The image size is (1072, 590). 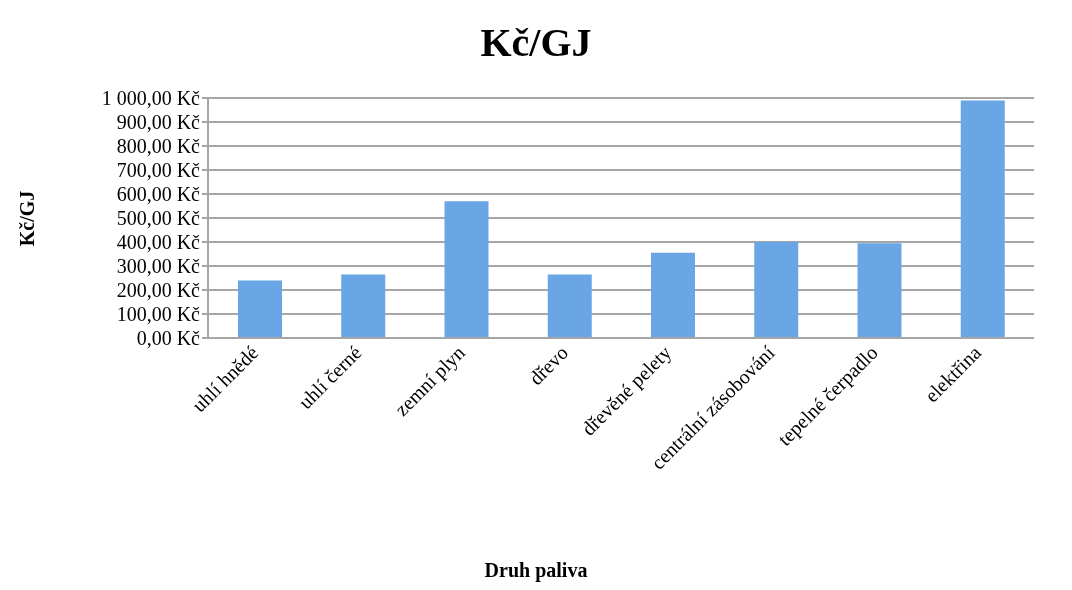 I want to click on y-tick-label: 700,00 Kč, so click(x=158, y=170).